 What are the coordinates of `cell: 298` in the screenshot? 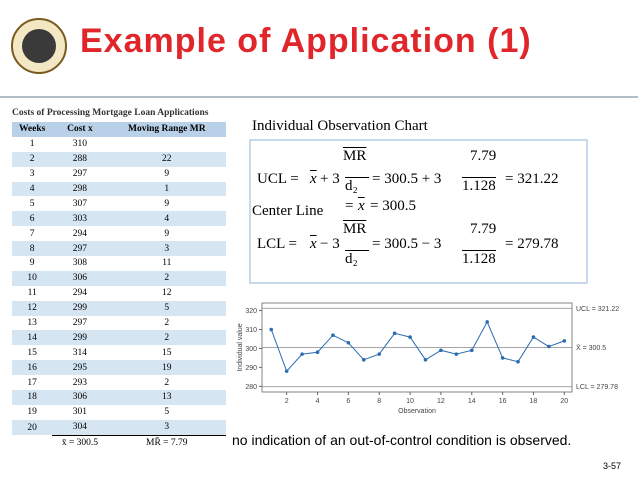 It's located at (80, 189).